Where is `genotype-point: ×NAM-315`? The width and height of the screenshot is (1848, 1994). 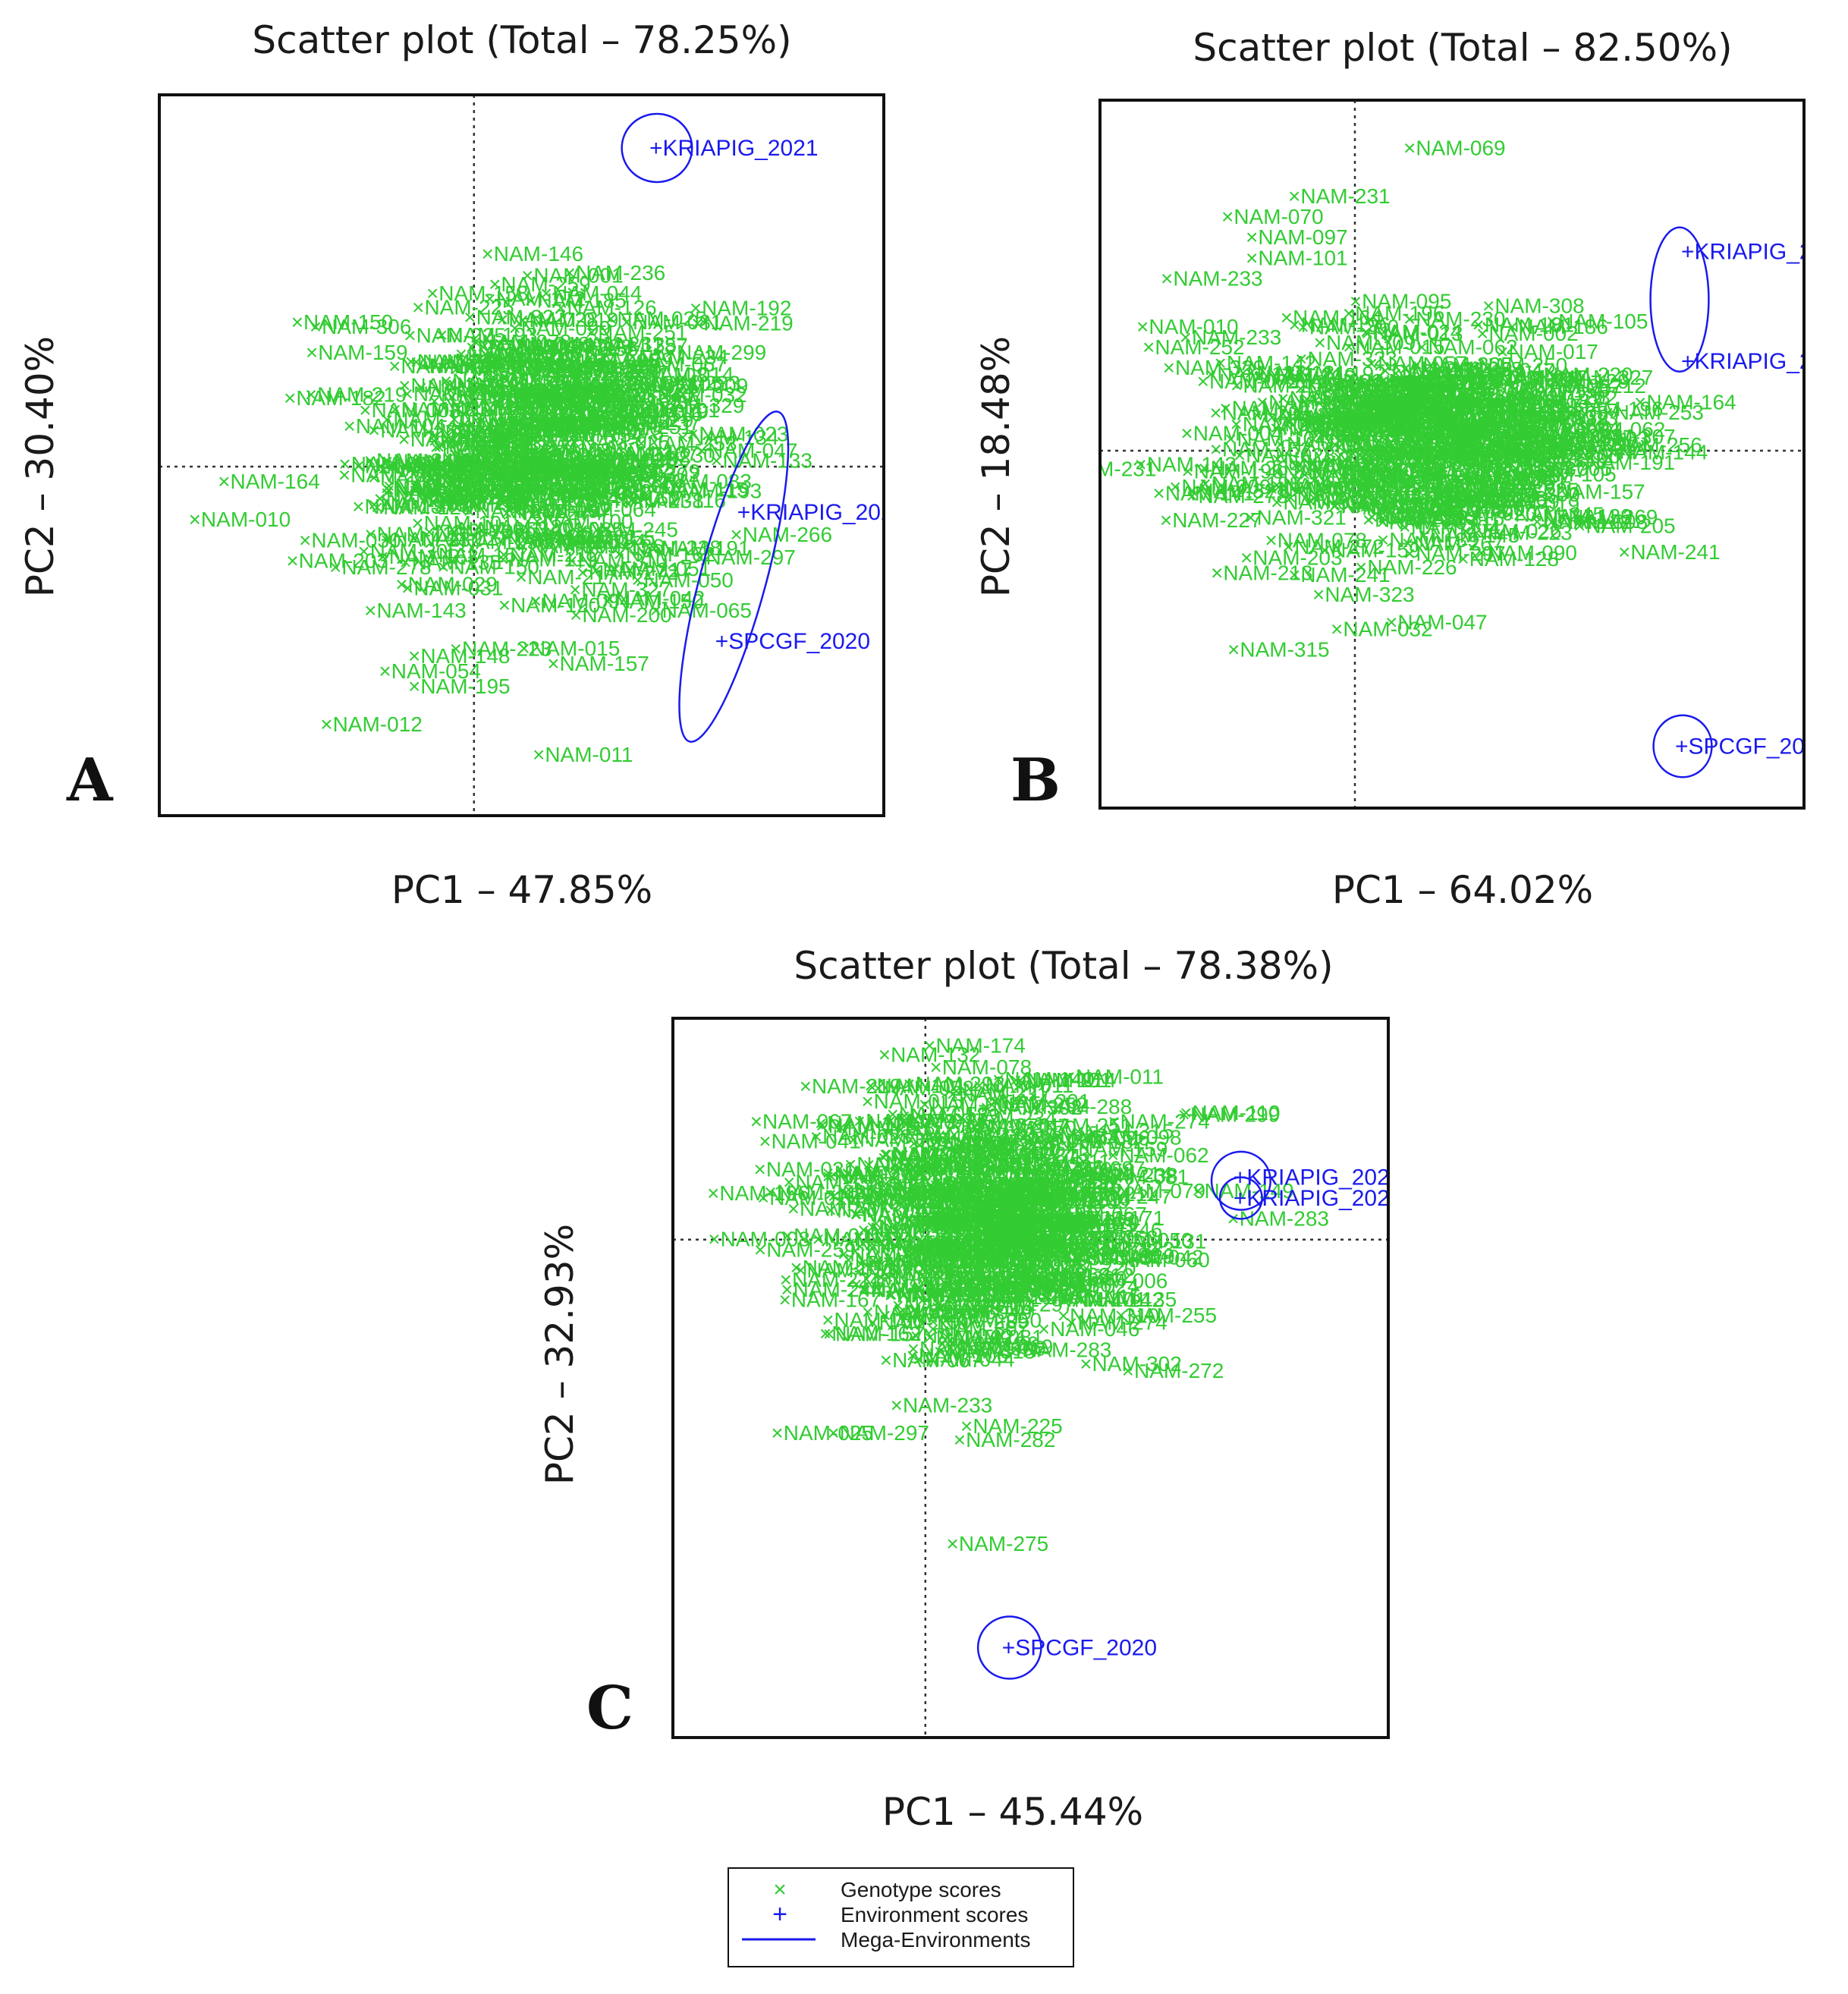 genotype-point: ×NAM-315 is located at coordinates (1278, 650).